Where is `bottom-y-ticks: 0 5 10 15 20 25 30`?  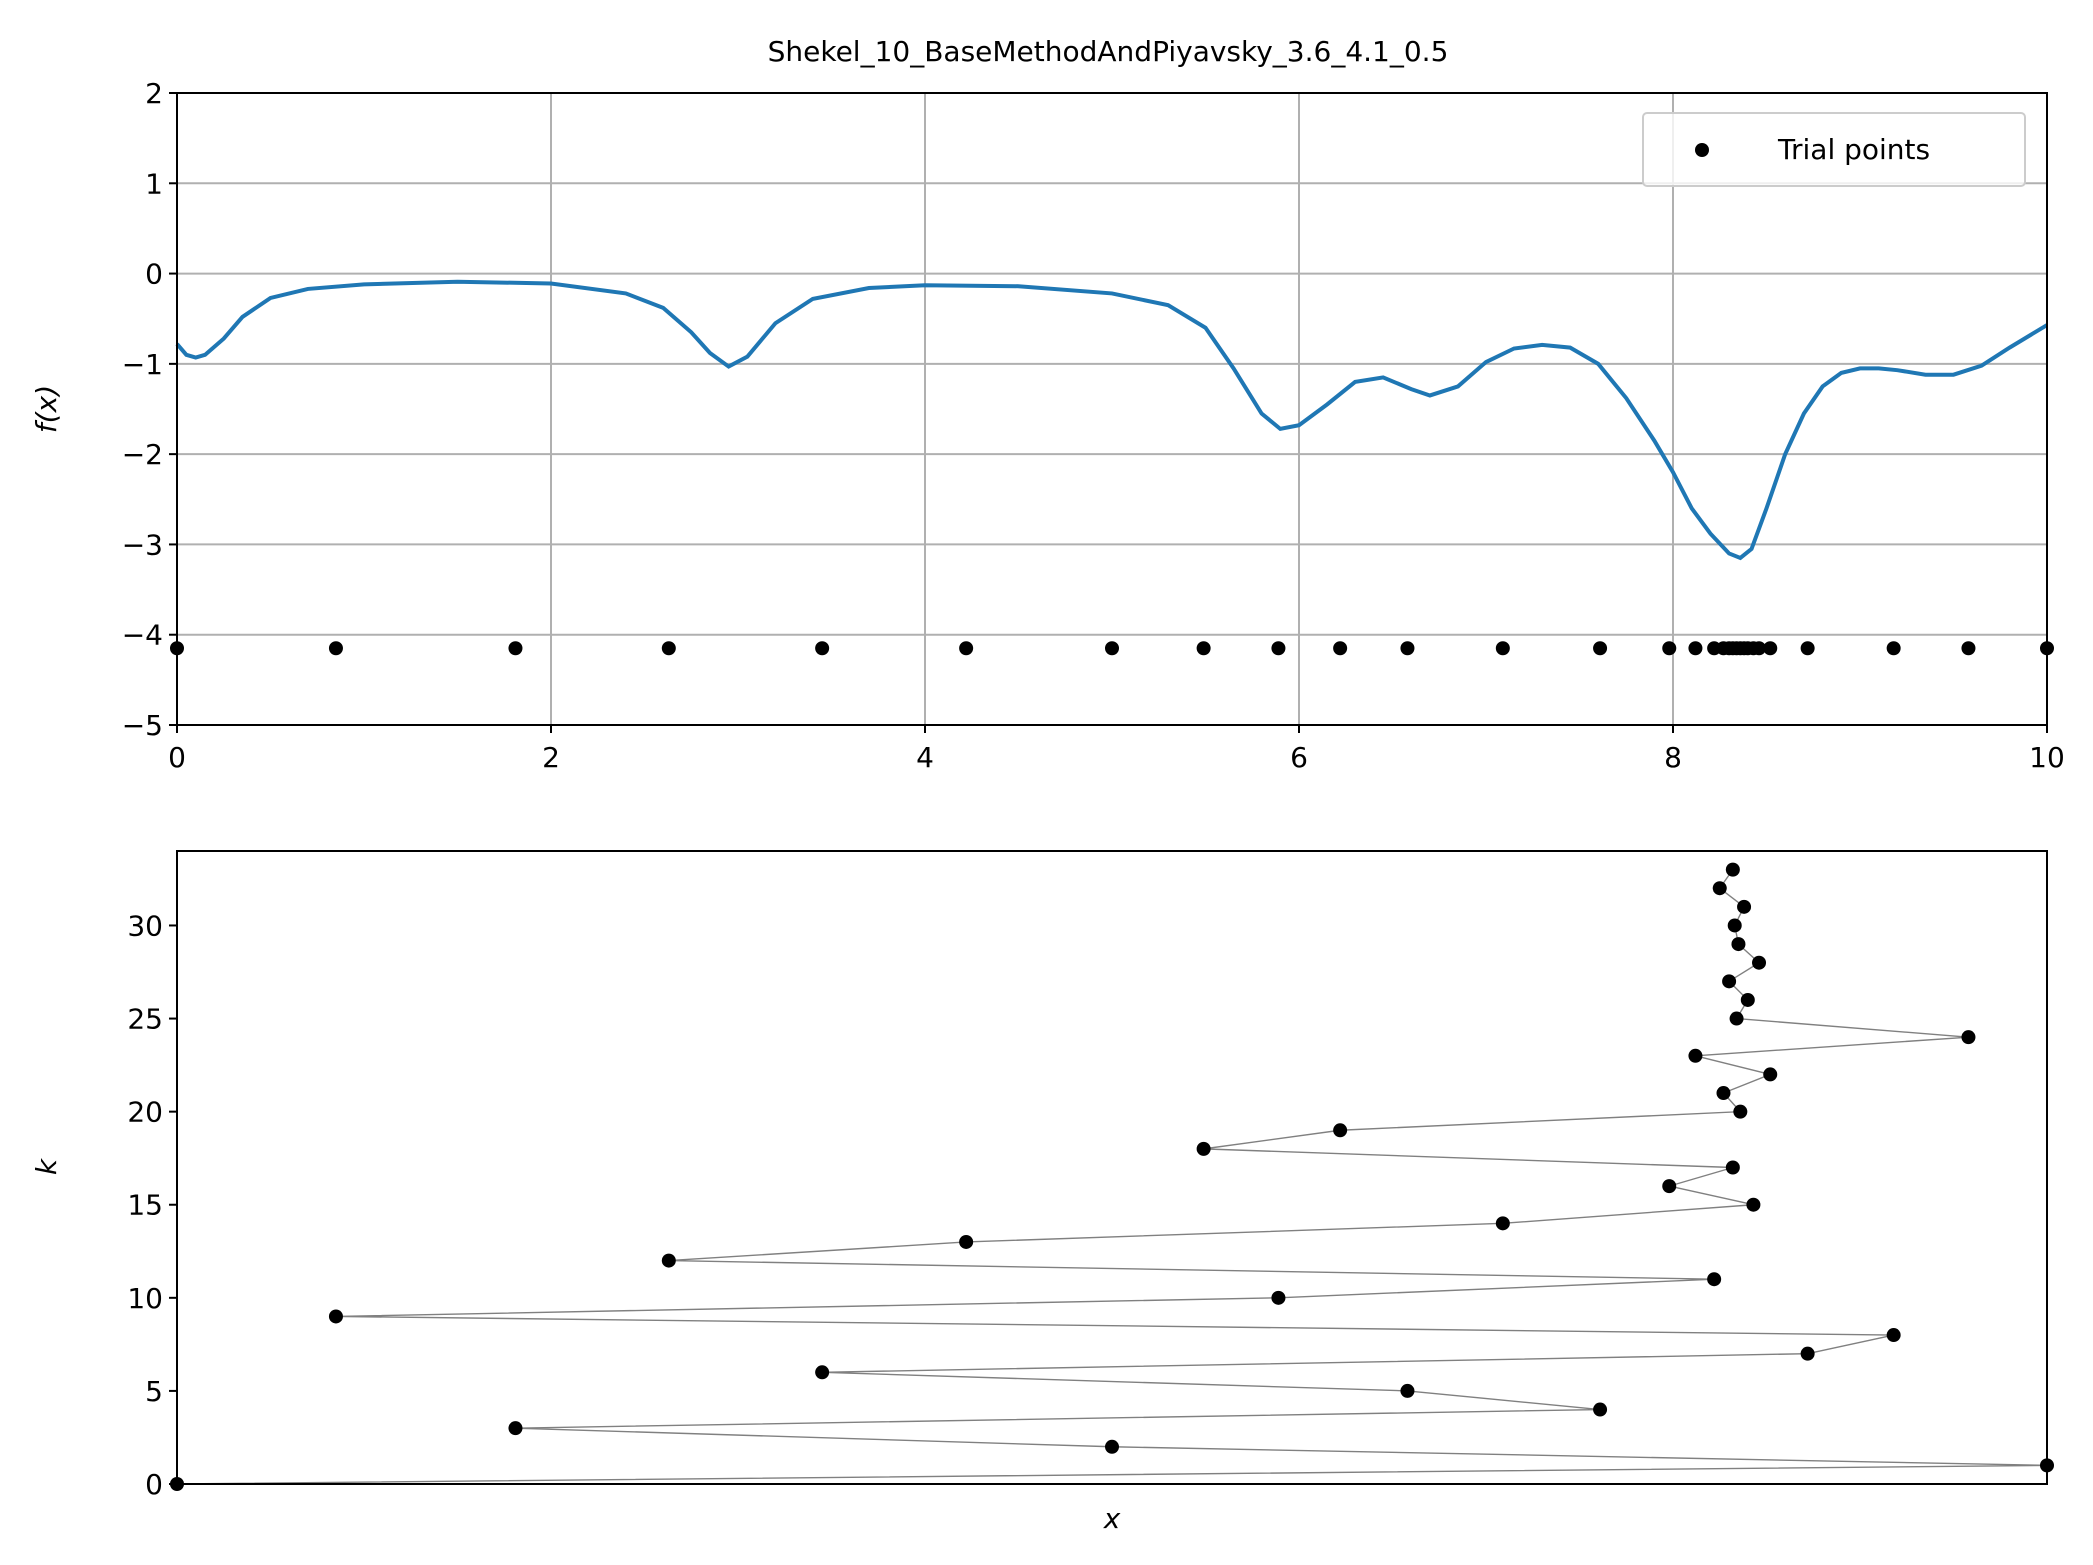 bottom-y-ticks: 0 5 10 15 20 25 30 is located at coordinates (152, 1205).